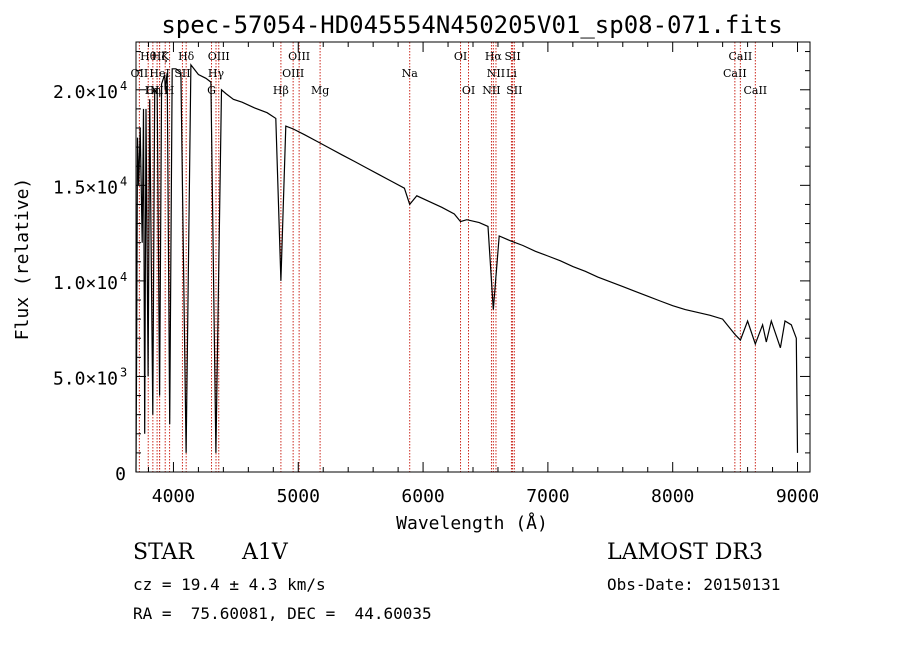  Describe the element at coordinates (672, 496) in the screenshot. I see `x-tick-label-4: 8000` at that location.